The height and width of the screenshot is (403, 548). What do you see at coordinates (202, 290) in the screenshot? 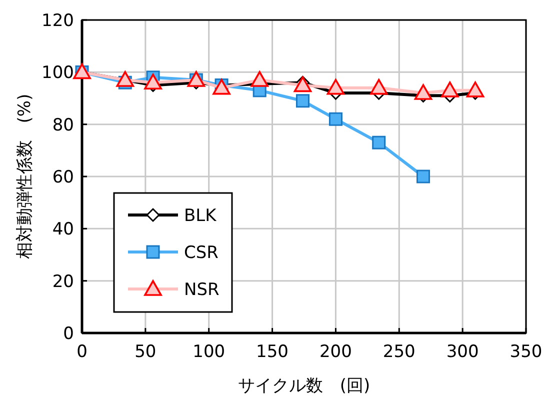
I see `legend-label: NSR` at bounding box center [202, 290].